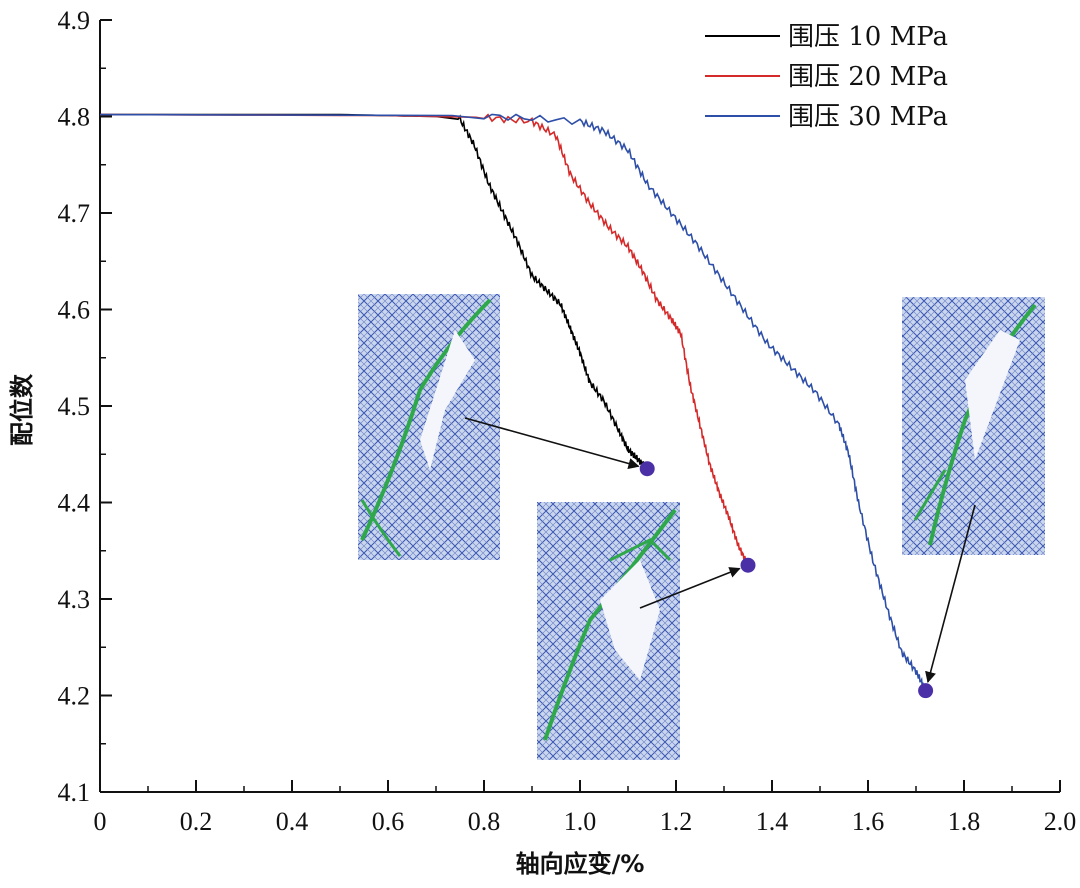 Image resolution: width=1080 pixels, height=888 pixels. I want to click on x-tick-label: 1.4, so click(772, 821).